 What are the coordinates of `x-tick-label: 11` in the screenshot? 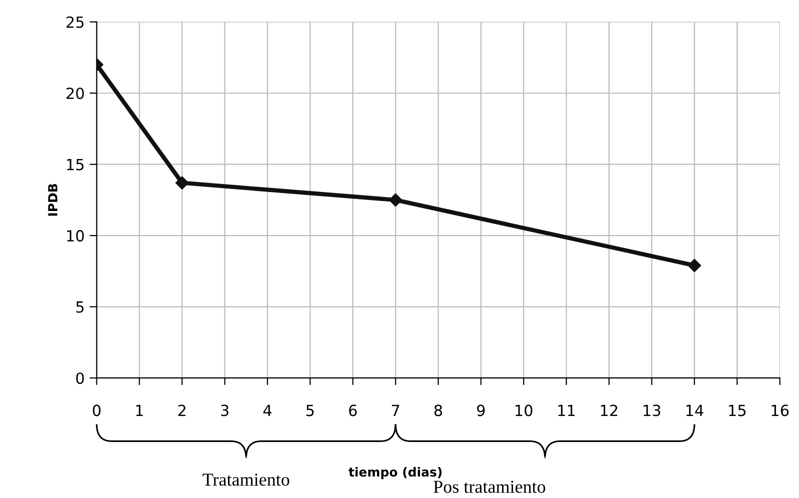 It's located at (566, 410).